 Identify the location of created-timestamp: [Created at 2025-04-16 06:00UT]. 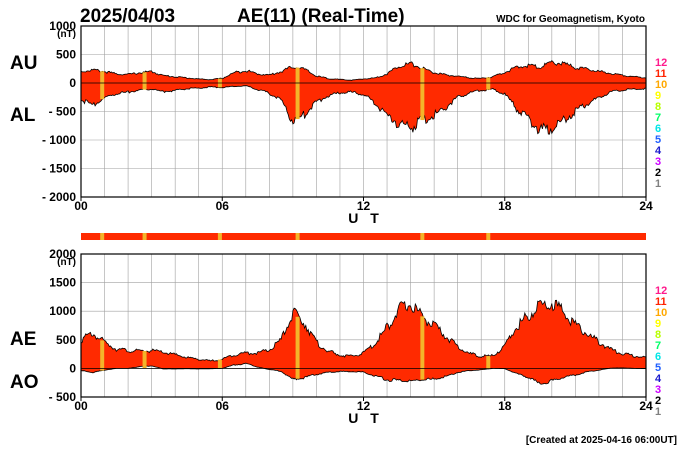
(601, 440).